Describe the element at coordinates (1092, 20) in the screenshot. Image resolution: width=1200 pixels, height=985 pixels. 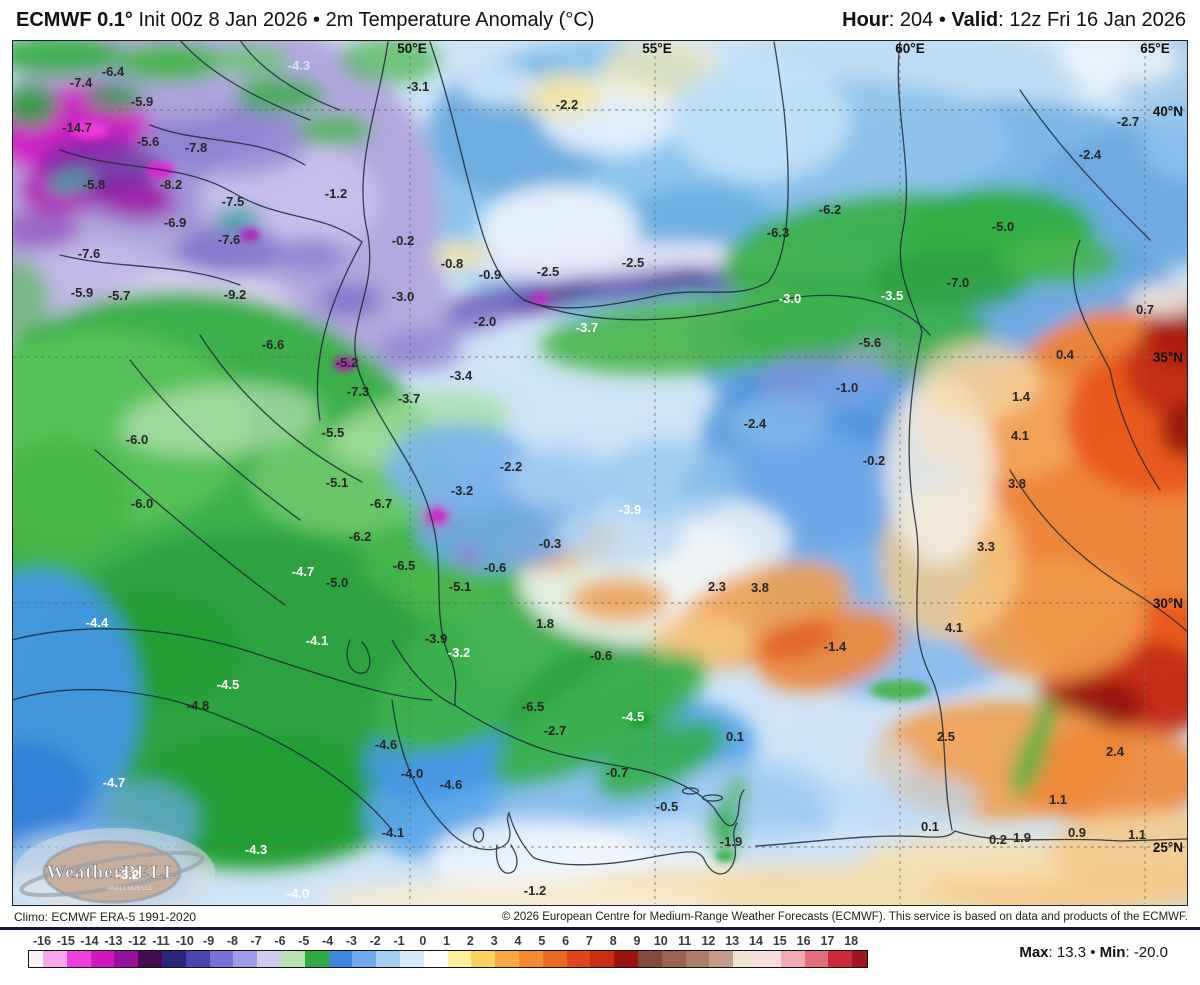
I see `valid-value: : 12z Fri 16 Jan 2026` at that location.